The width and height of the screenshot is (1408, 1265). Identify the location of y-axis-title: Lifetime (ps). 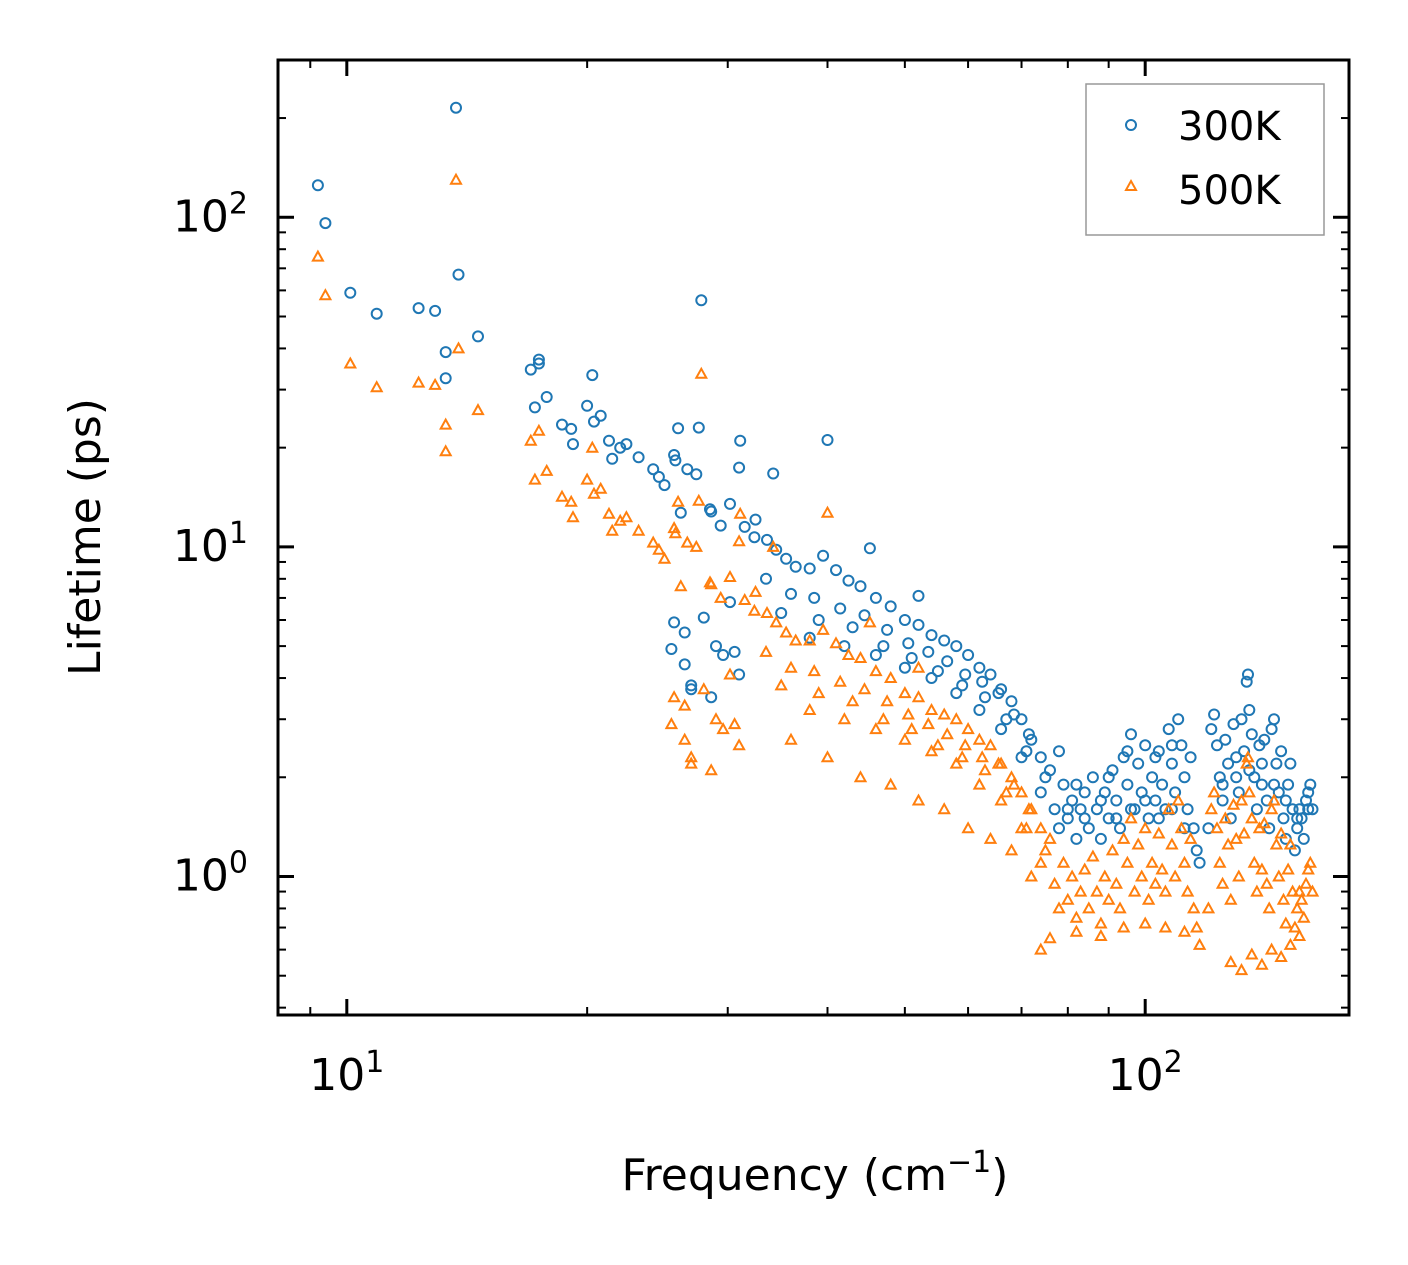
(85, 537).